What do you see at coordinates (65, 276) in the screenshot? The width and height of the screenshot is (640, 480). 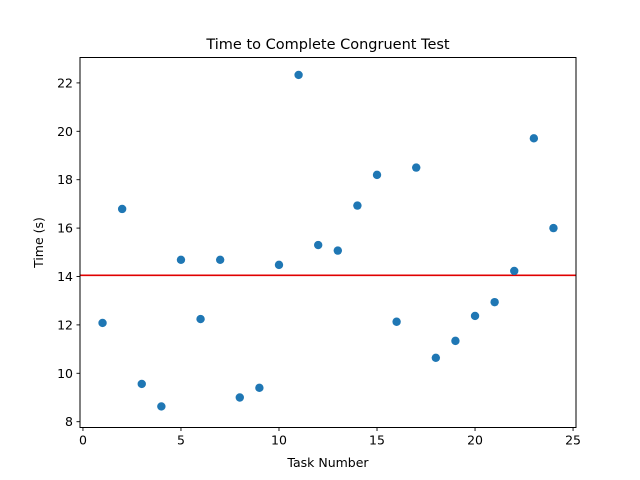 I see `y-tick-label: 14` at bounding box center [65, 276].